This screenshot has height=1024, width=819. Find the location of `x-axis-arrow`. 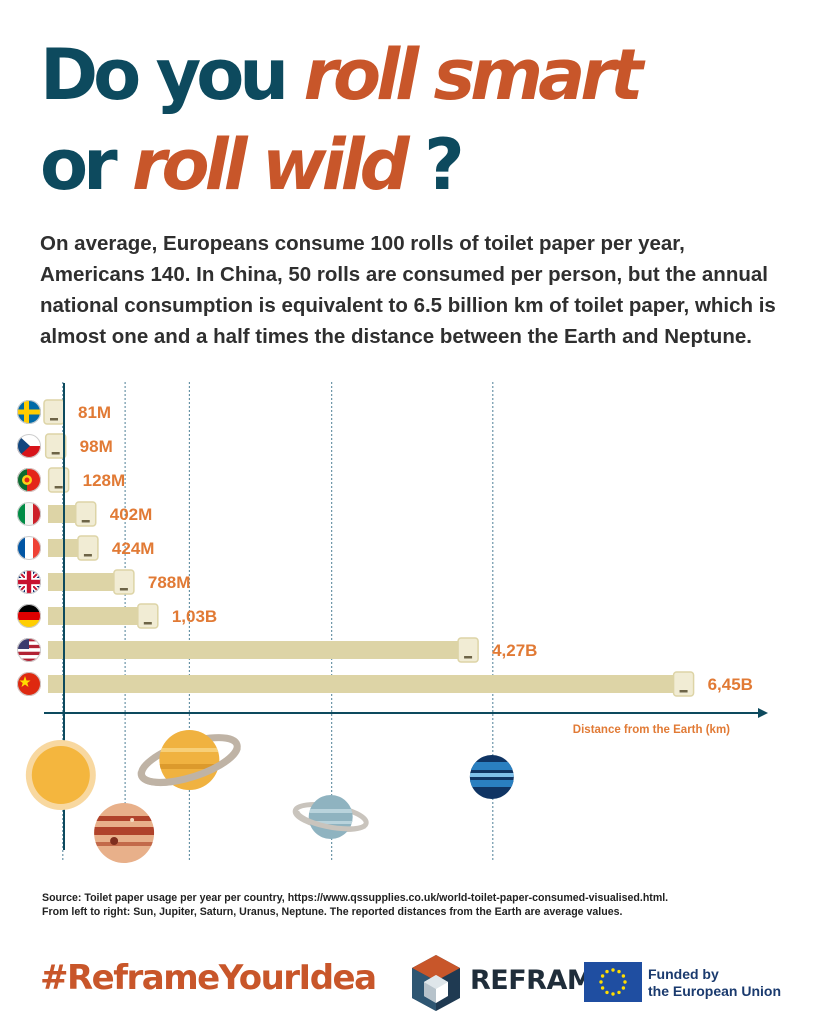

x-axis-arrow is located at coordinates (763, 713).